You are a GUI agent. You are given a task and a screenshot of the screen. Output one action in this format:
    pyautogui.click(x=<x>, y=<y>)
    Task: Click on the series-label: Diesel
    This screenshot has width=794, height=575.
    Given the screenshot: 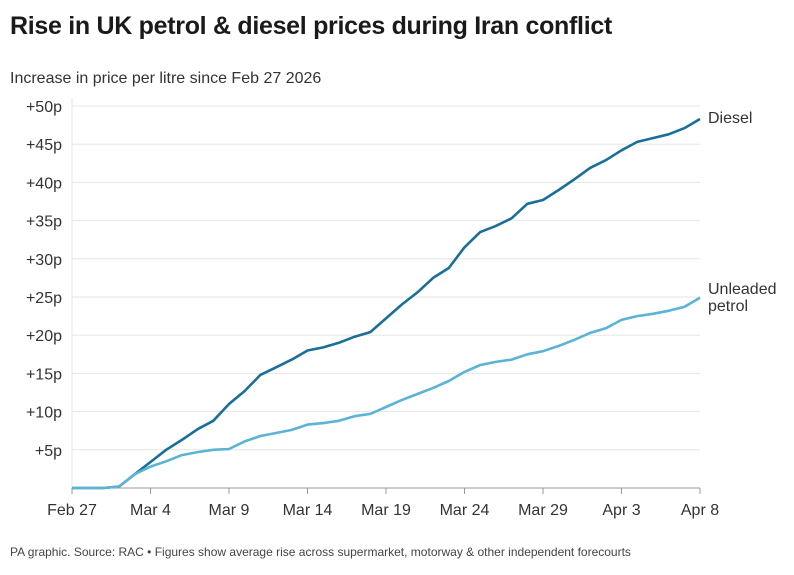 What is the action you would take?
    pyautogui.click(x=730, y=118)
    